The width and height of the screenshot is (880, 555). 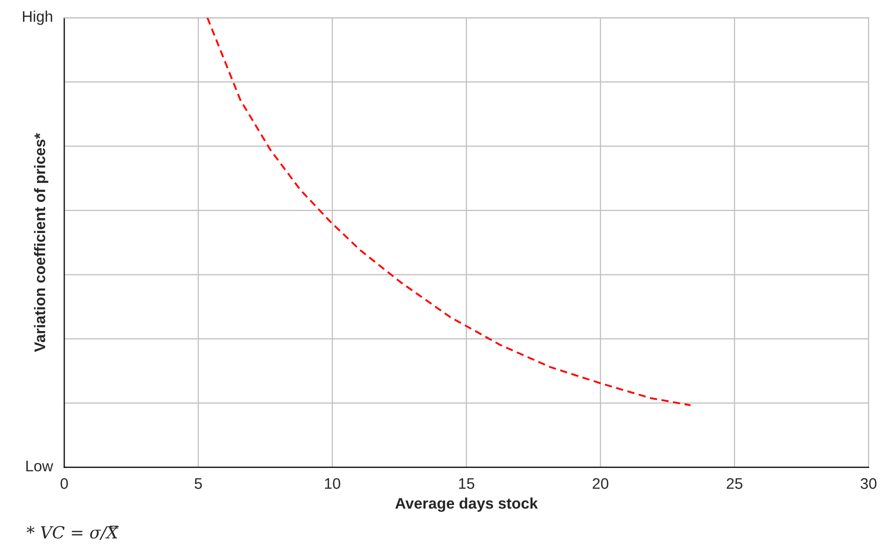 What do you see at coordinates (41, 242) in the screenshot?
I see `y-axis-title: Variation coefficient of prices*` at bounding box center [41, 242].